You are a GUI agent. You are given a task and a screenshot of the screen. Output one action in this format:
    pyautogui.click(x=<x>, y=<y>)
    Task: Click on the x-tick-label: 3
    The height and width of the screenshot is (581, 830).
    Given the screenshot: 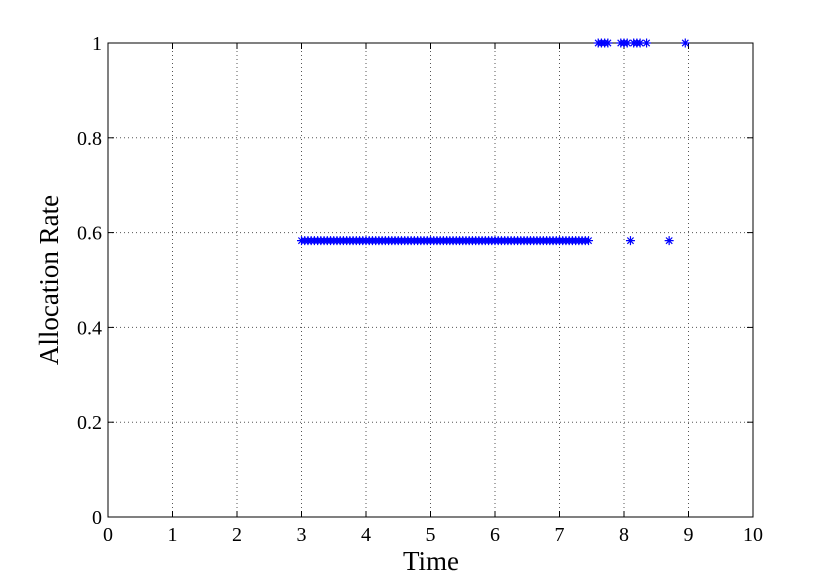 What is the action you would take?
    pyautogui.click(x=302, y=535)
    